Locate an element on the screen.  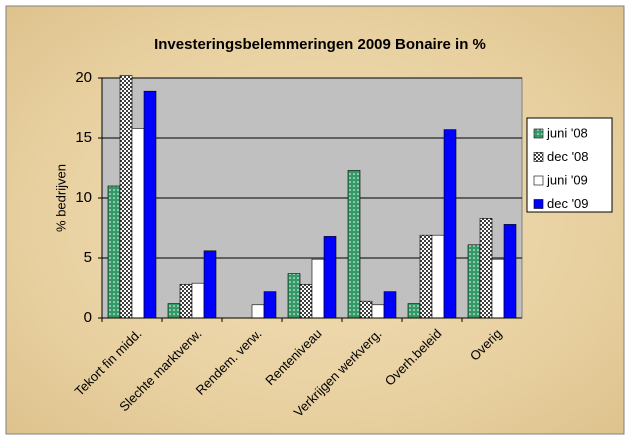
legend-label: dec '08 is located at coordinates (568, 156).